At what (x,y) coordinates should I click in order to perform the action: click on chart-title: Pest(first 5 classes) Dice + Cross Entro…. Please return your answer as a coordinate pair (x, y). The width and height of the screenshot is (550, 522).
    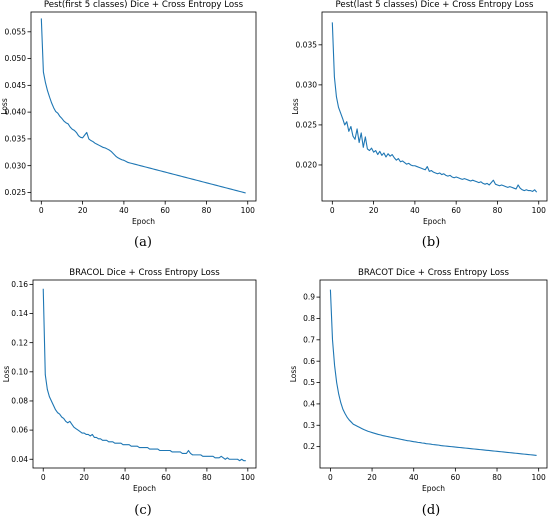
    Looking at the image, I should click on (144, 5).